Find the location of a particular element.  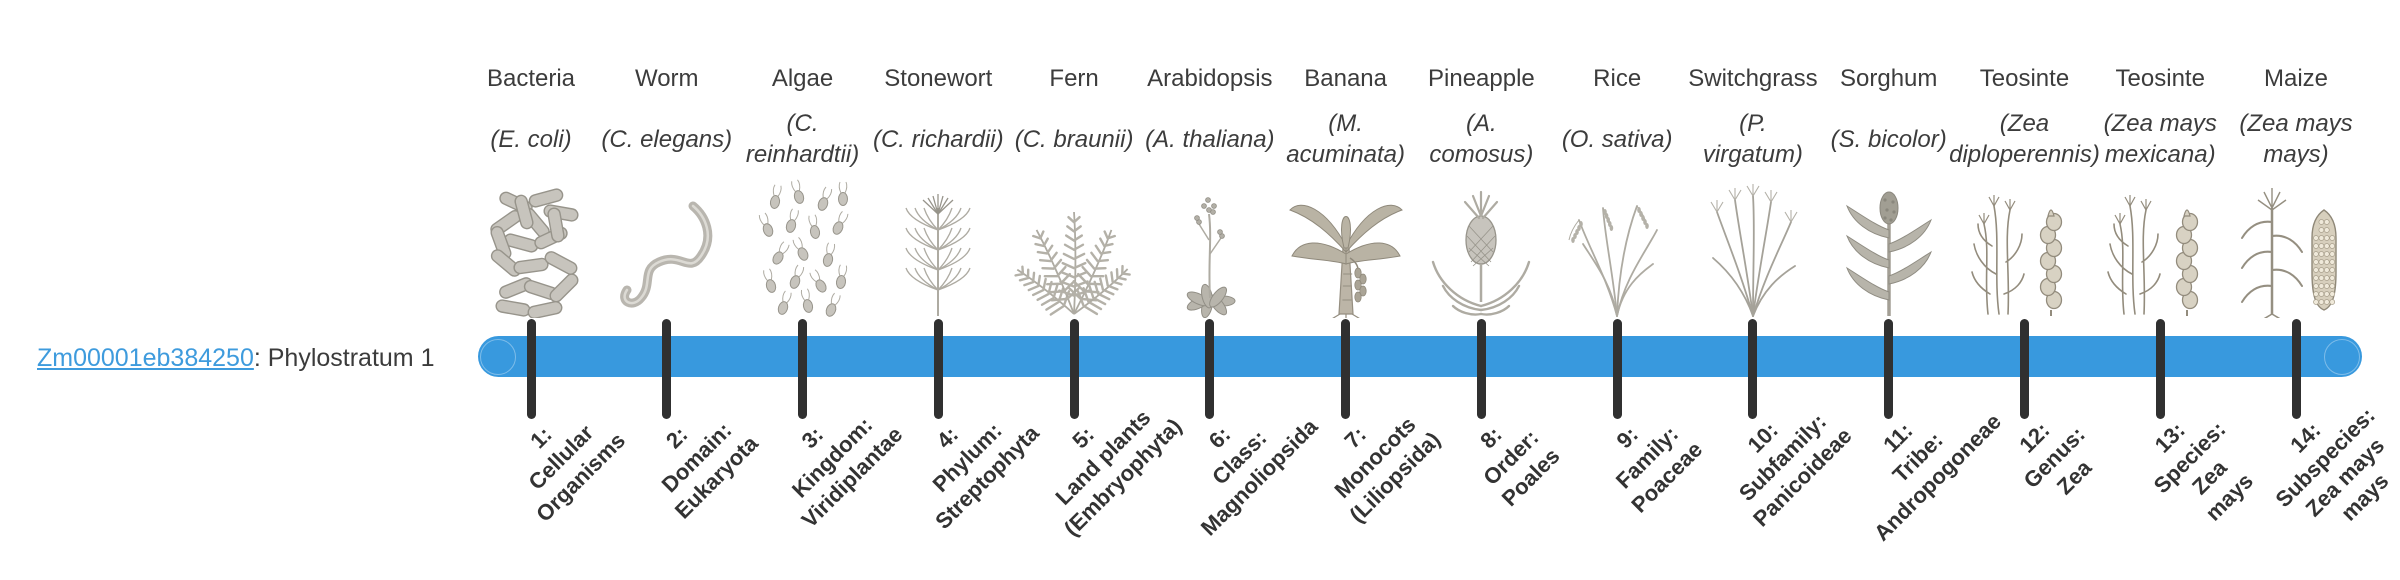

teosinte-mexicana-icon is located at coordinates (2160, 248).